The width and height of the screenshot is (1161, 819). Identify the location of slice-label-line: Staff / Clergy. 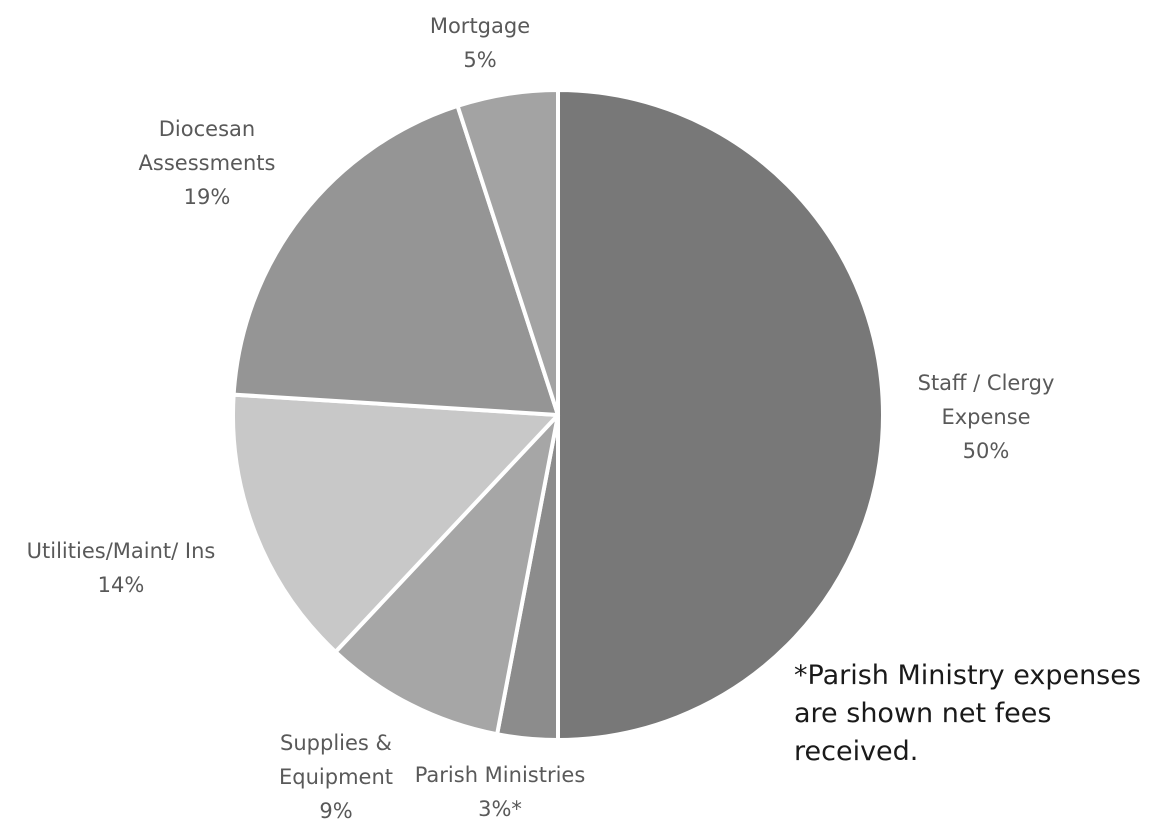
(986, 383).